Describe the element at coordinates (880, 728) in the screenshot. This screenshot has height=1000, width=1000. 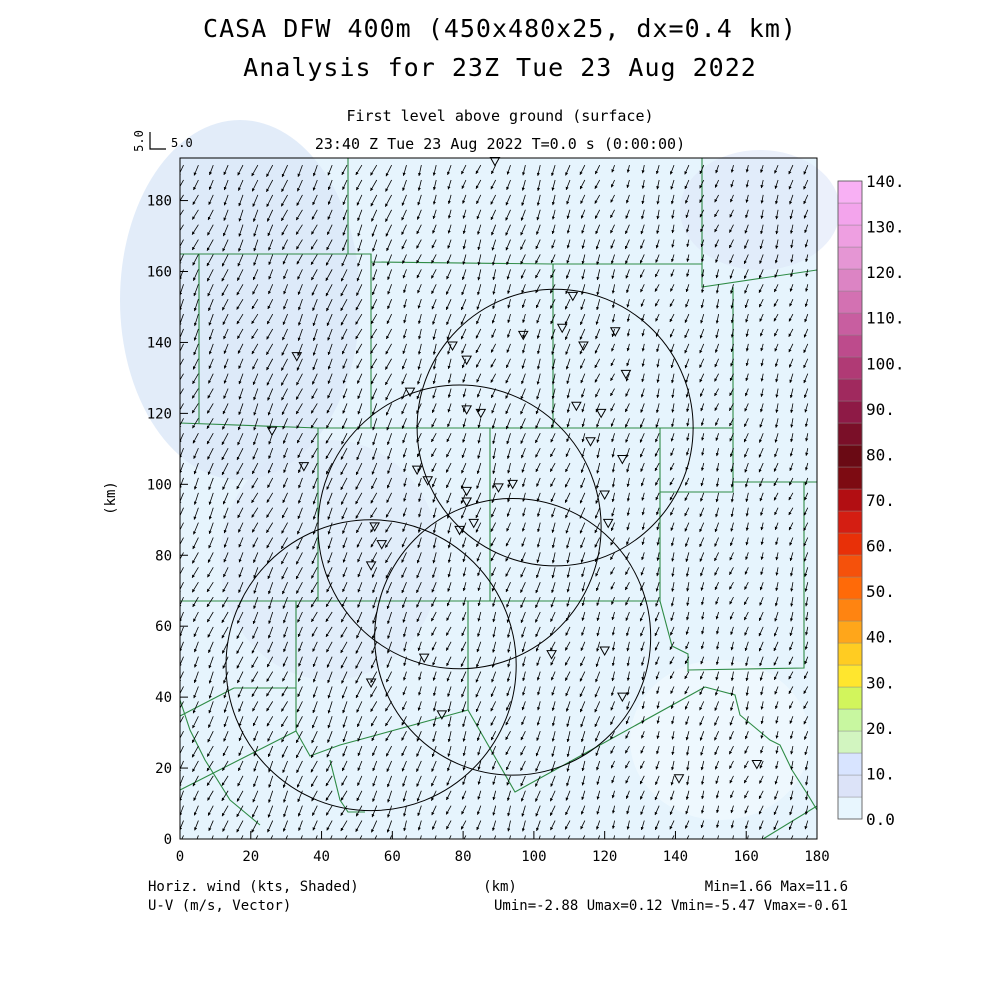
I see `colorbar-label: 20.` at that location.